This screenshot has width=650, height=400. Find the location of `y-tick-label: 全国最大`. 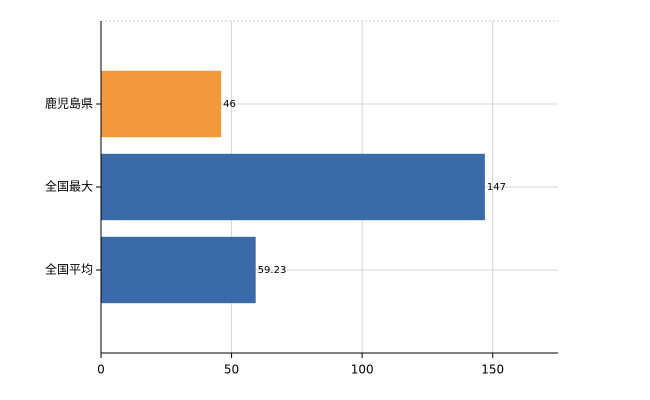

y-tick-label: 全国最大 is located at coordinates (69, 186).